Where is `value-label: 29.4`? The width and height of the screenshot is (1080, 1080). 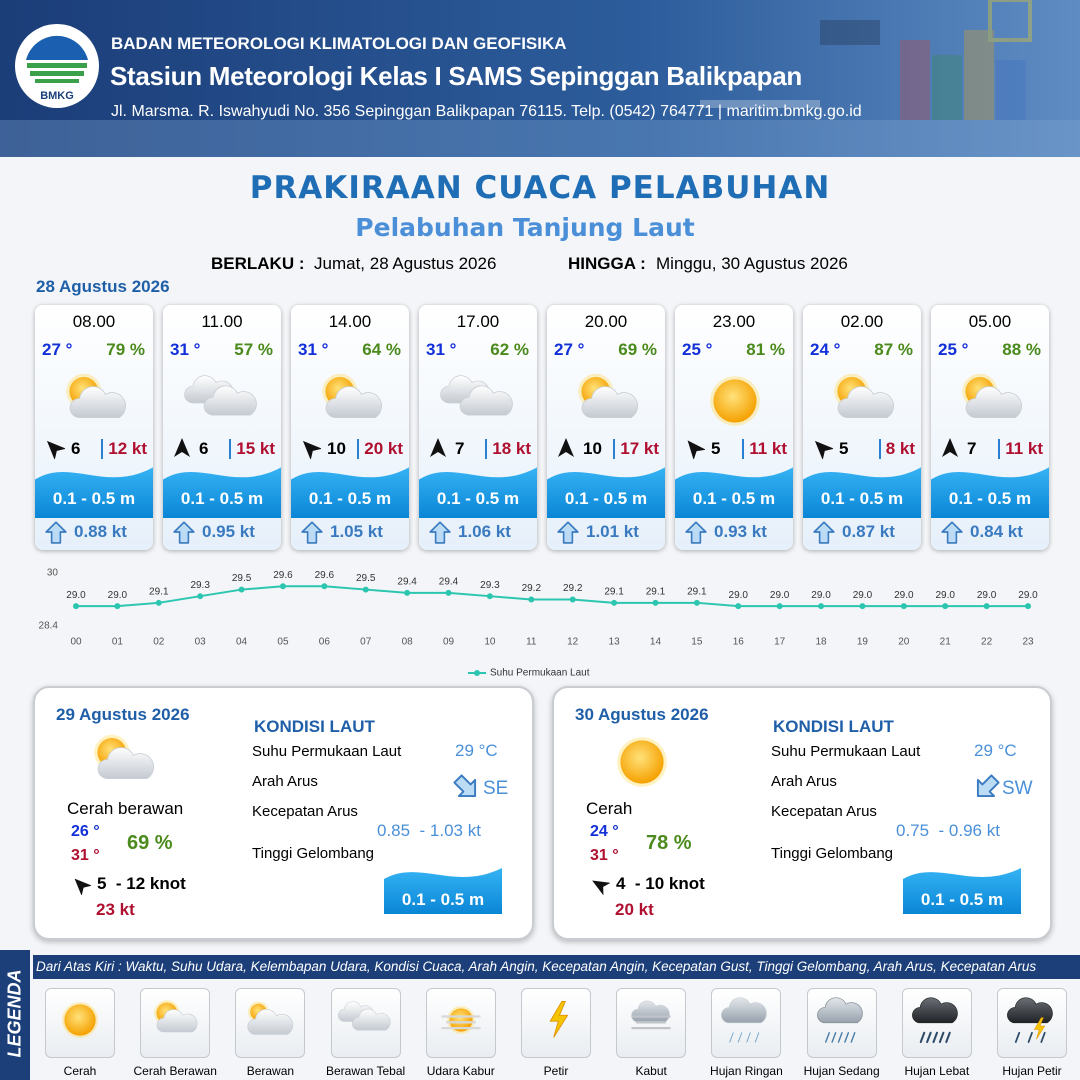 value-label: 29.4 is located at coordinates (449, 582).